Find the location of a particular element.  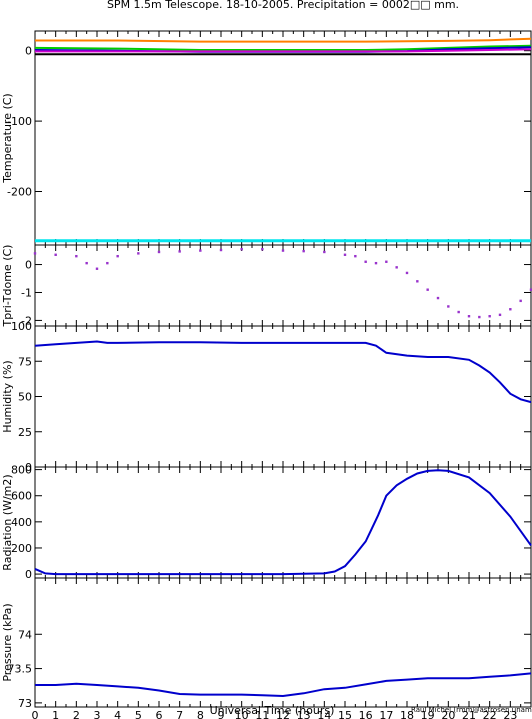

y-tick-label: -2 is located at coordinates (26, 320).